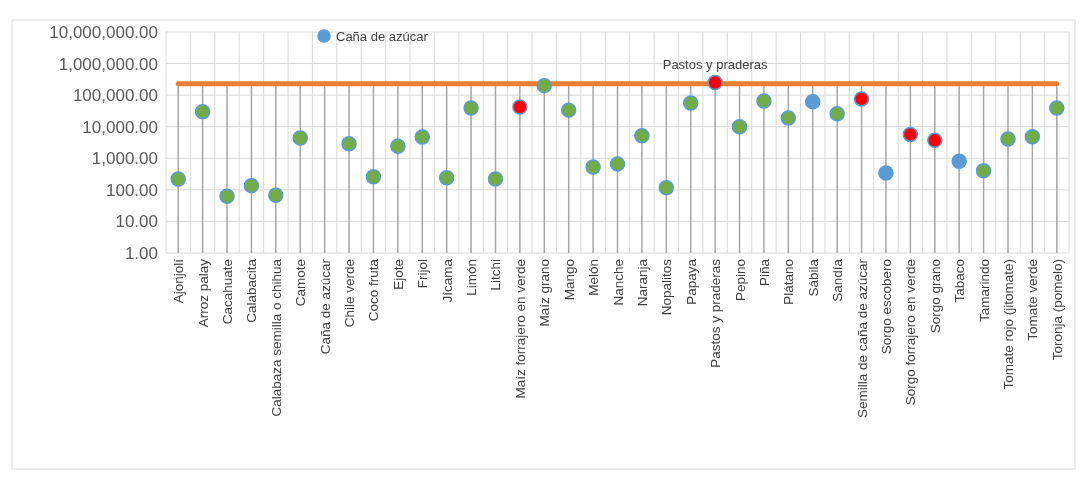  I want to click on x-tick-label: Semilla de caña de azúcar, so click(862, 338).